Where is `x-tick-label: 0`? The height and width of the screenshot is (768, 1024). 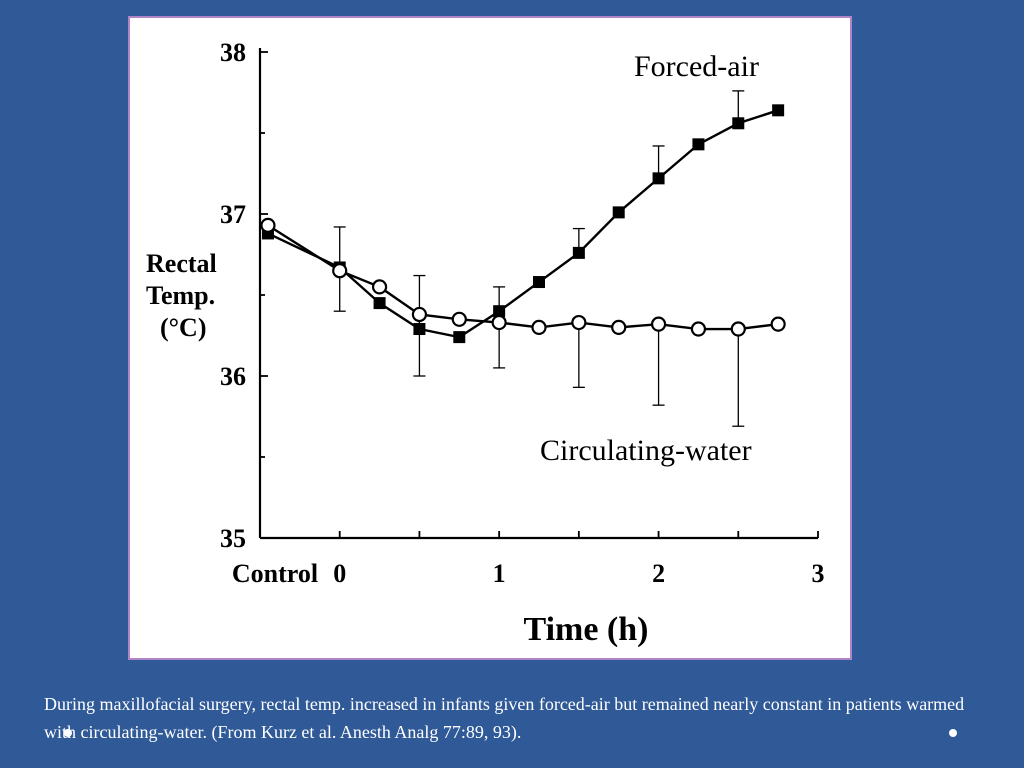
x-tick-label: 0 is located at coordinates (339, 573).